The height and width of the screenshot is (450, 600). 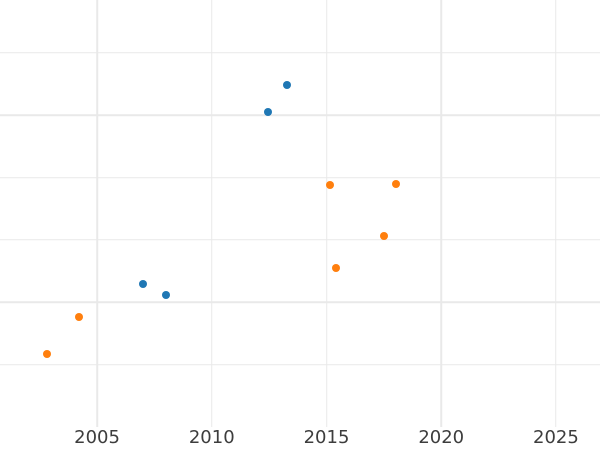 What do you see at coordinates (556, 437) in the screenshot?
I see `x-tick-label: 2025` at bounding box center [556, 437].